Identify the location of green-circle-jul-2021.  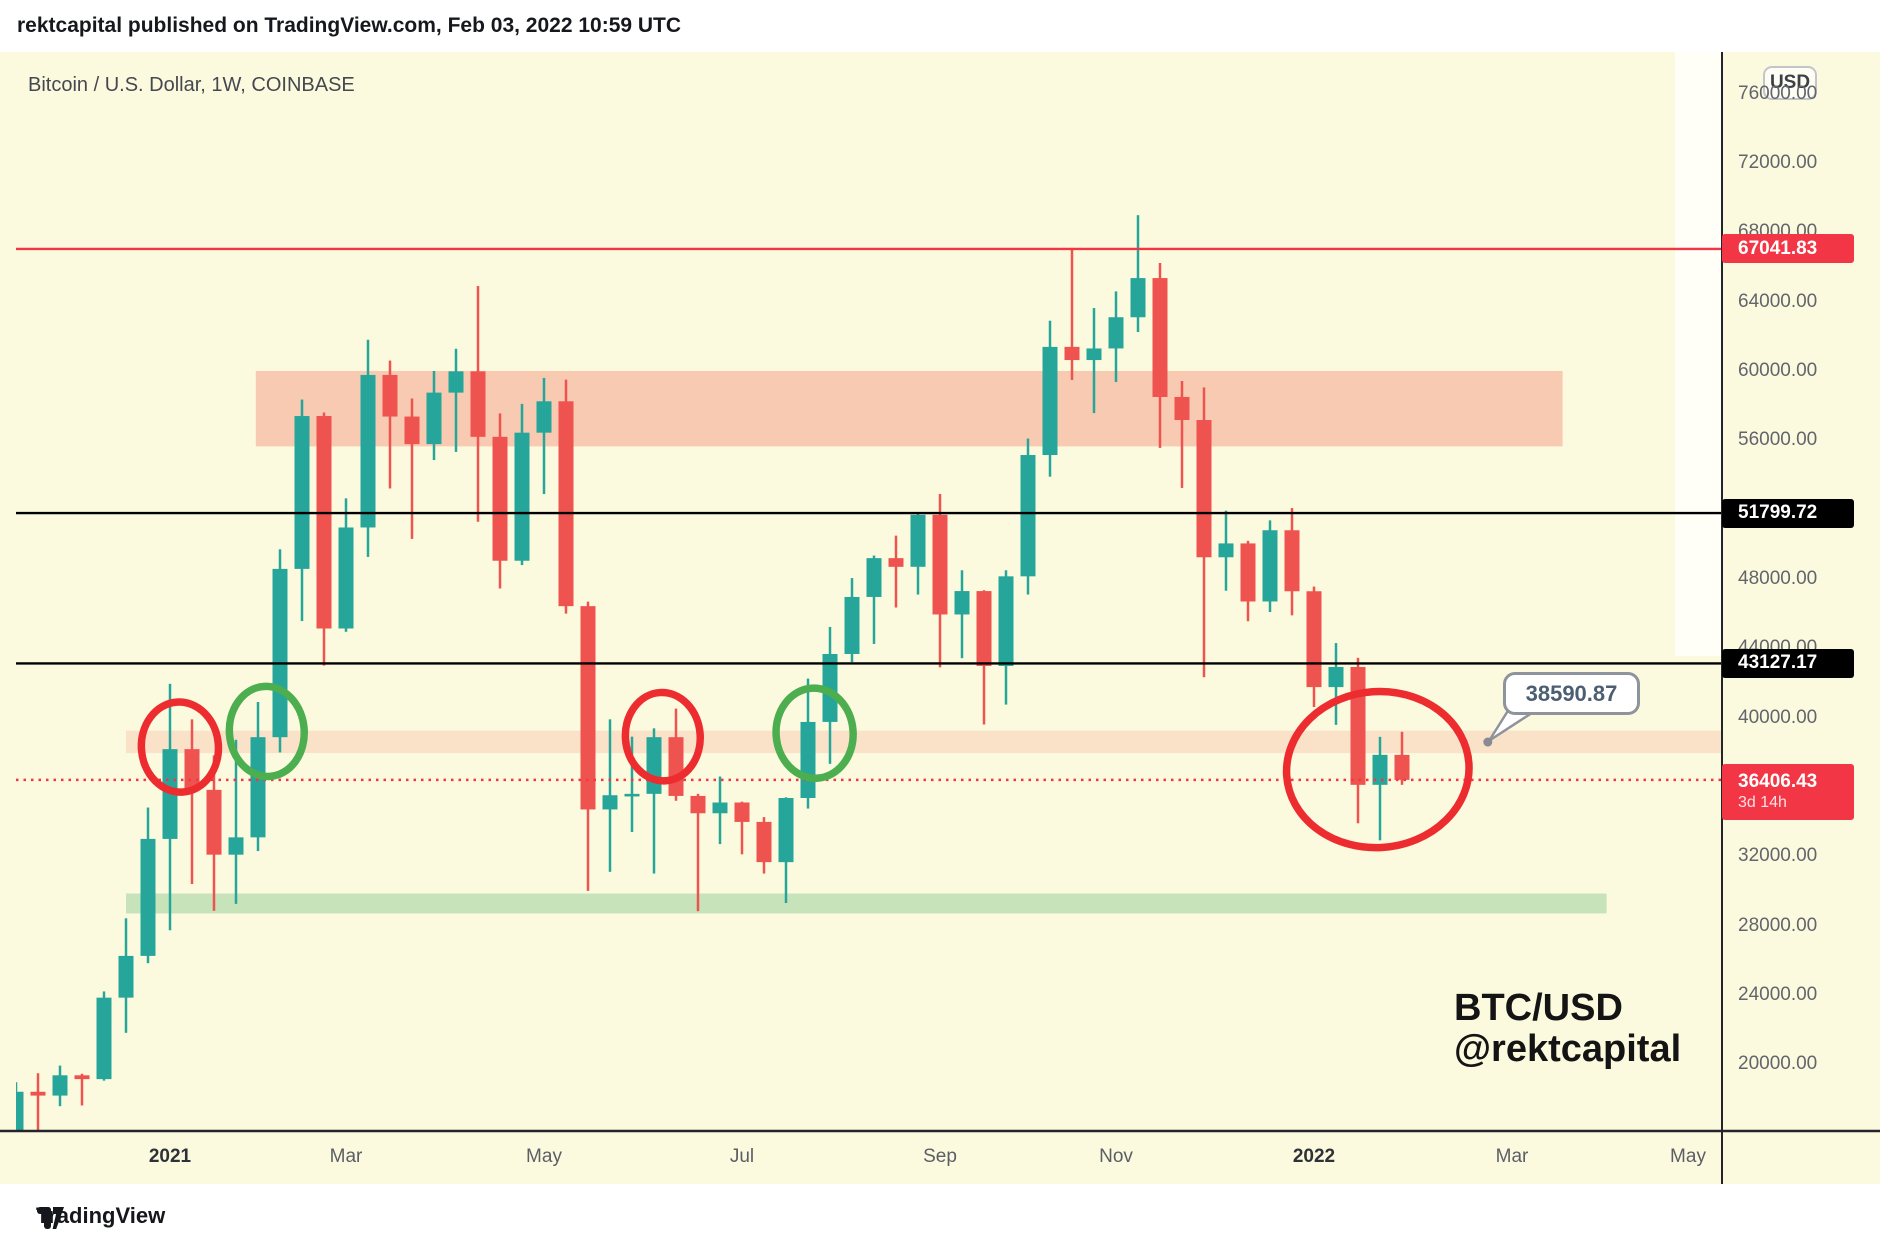
(814, 733).